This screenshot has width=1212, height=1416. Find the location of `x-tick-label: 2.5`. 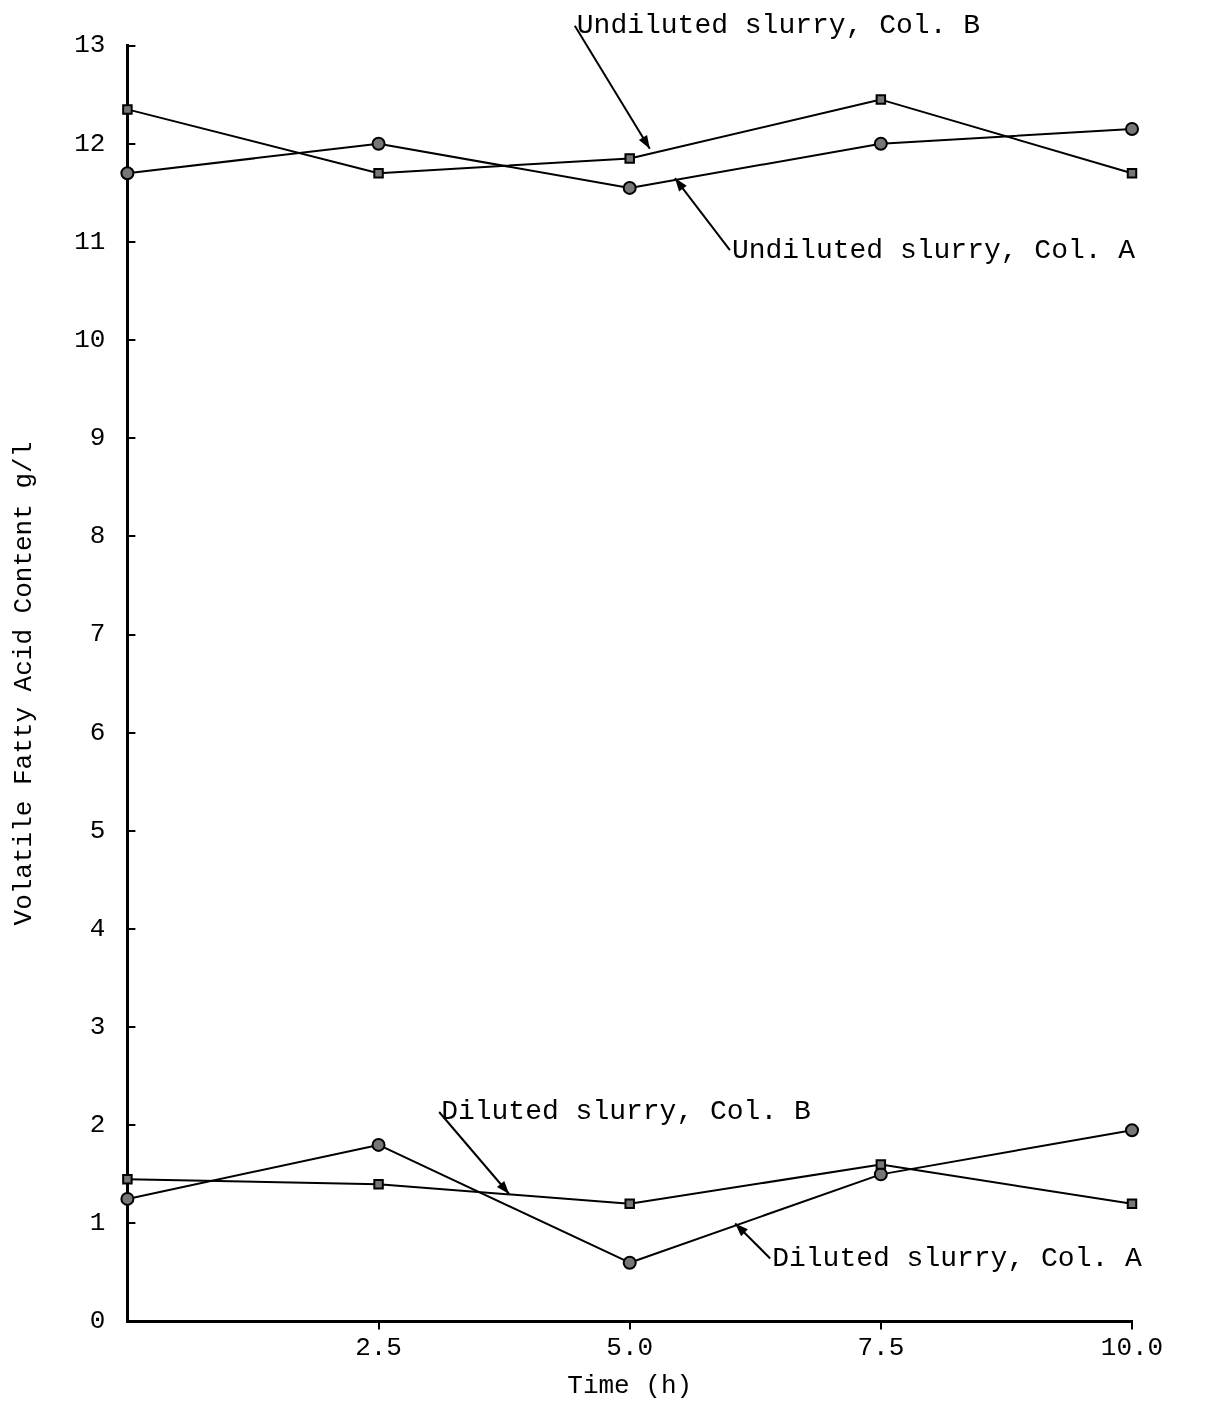

x-tick-label: 2.5 is located at coordinates (378, 1348).